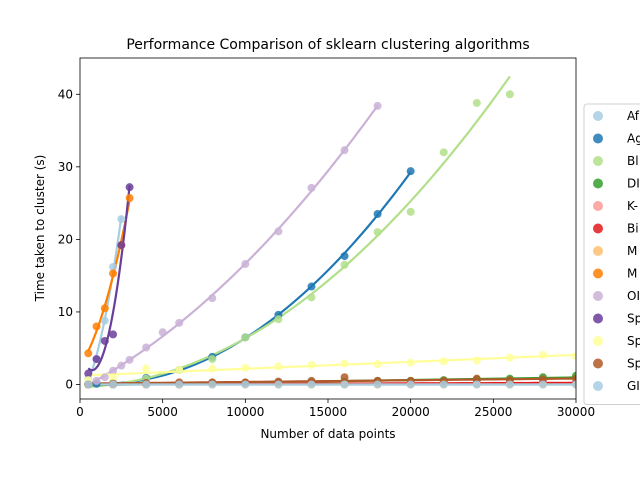 This screenshot has height=480, width=640. What do you see at coordinates (611, 254) in the screenshot?
I see `legend: Af Ag Bl DI K- Bi MM OI Sp Sp Sp GI` at bounding box center [611, 254].